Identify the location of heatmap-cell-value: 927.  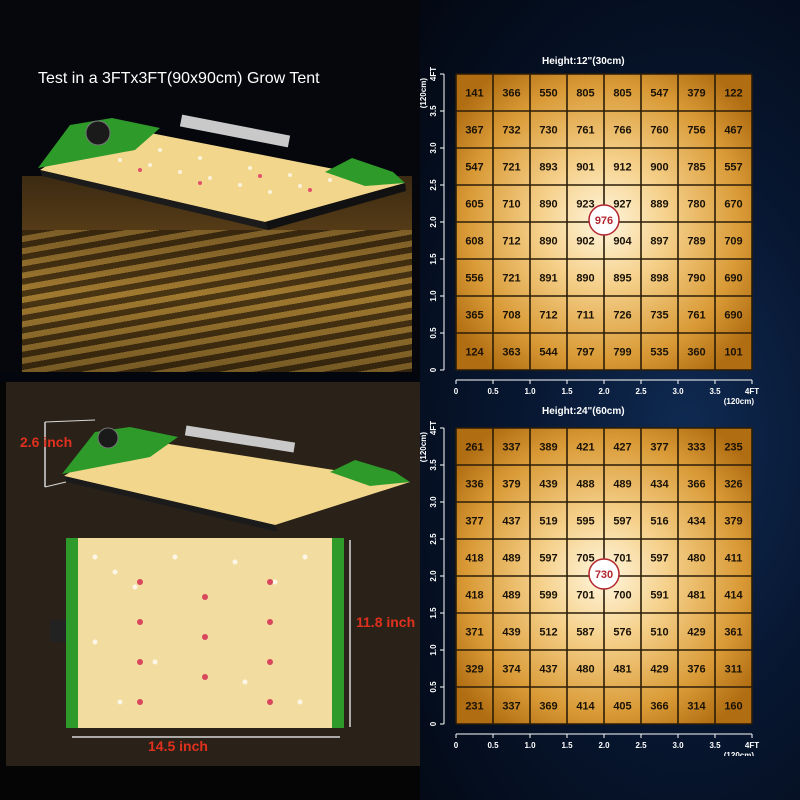
(622, 205).